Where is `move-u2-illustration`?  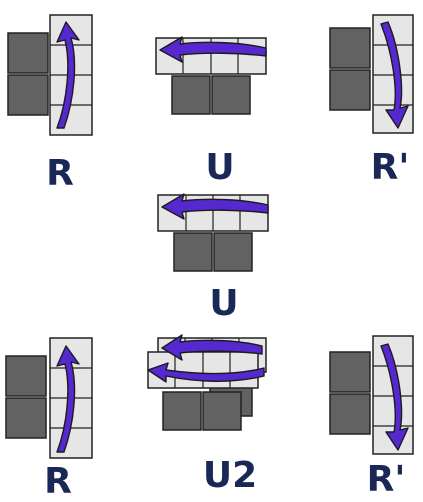
move-u2-illustration is located at coordinates (207, 382).